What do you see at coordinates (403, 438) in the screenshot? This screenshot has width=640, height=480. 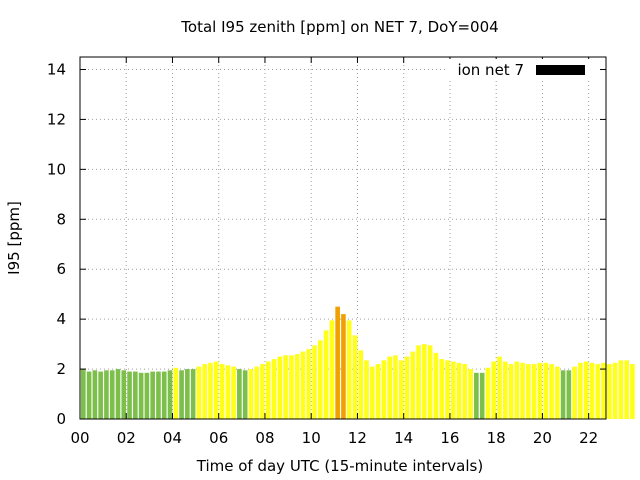 I see `x-tick-label: 14` at bounding box center [403, 438].